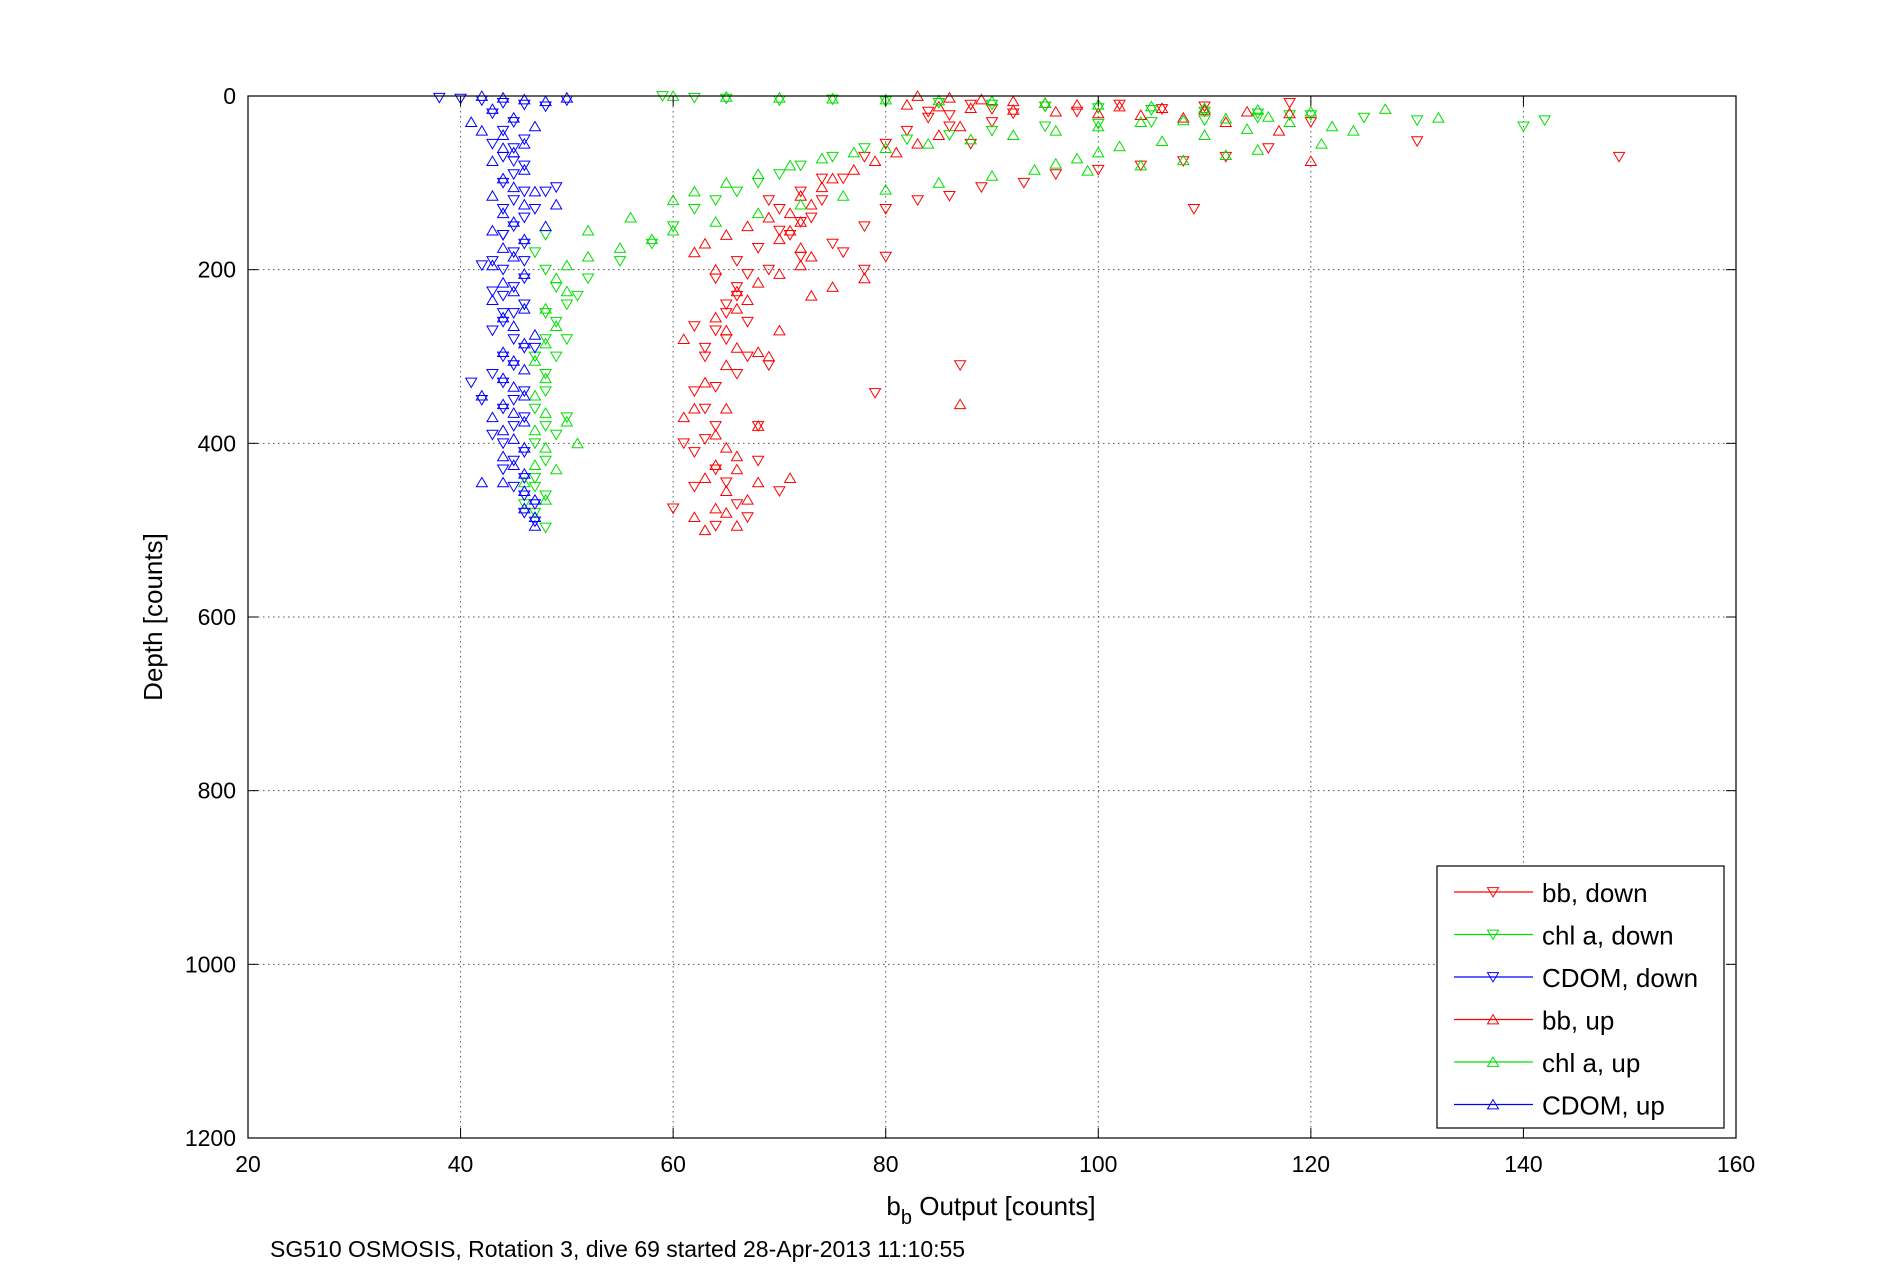 This screenshot has height=1267, width=1891. Describe the element at coordinates (1603, 1106) in the screenshot. I see `legend-label: CDOM, up` at that location.